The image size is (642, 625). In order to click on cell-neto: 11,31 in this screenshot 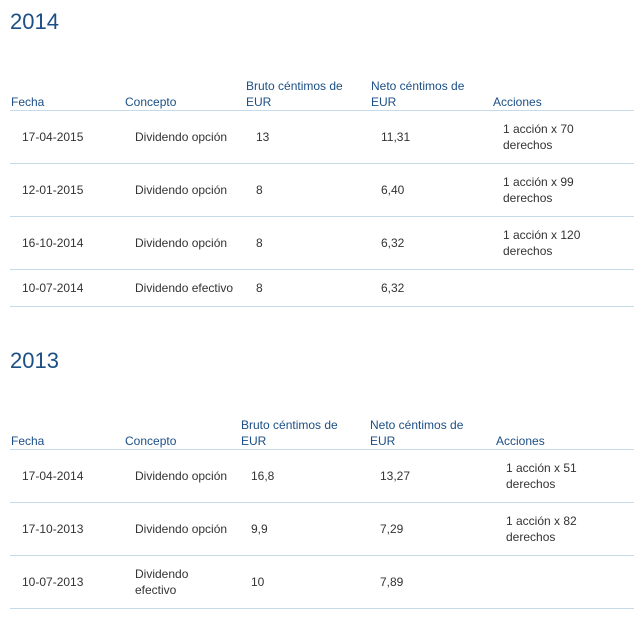, I will do `click(396, 137)`.